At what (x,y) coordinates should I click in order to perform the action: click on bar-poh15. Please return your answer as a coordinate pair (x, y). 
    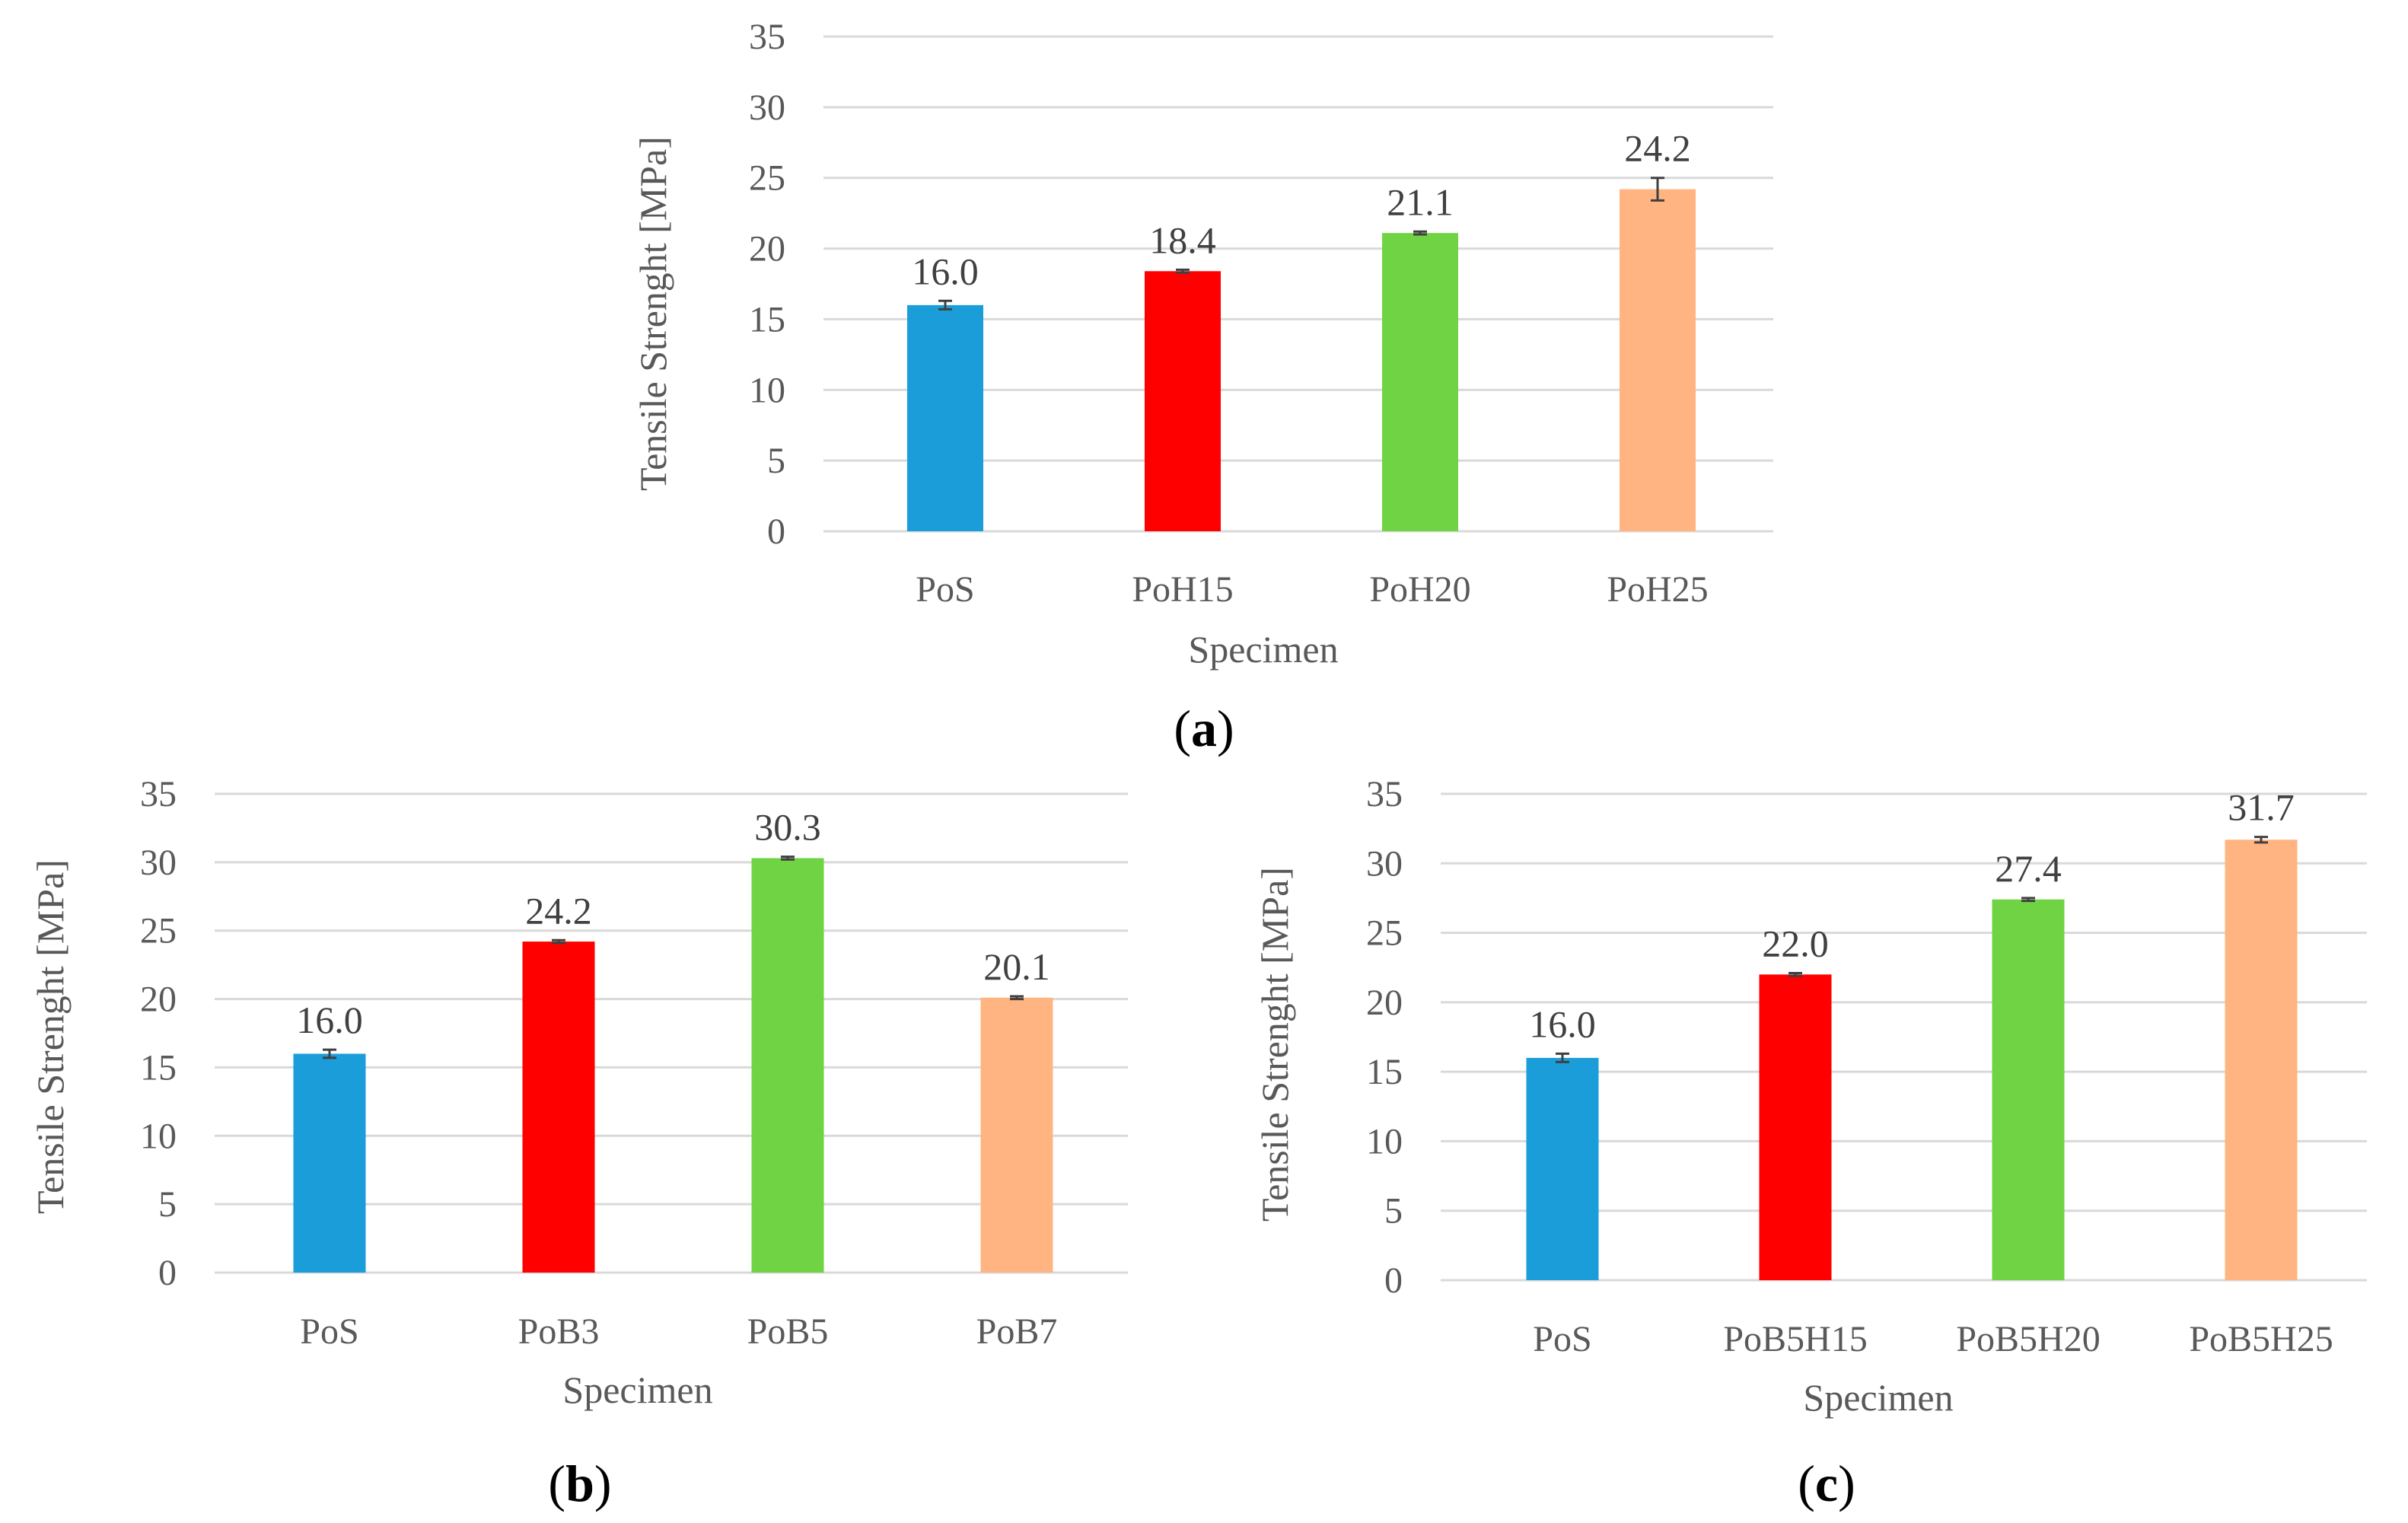
    Looking at the image, I should click on (1183, 401).